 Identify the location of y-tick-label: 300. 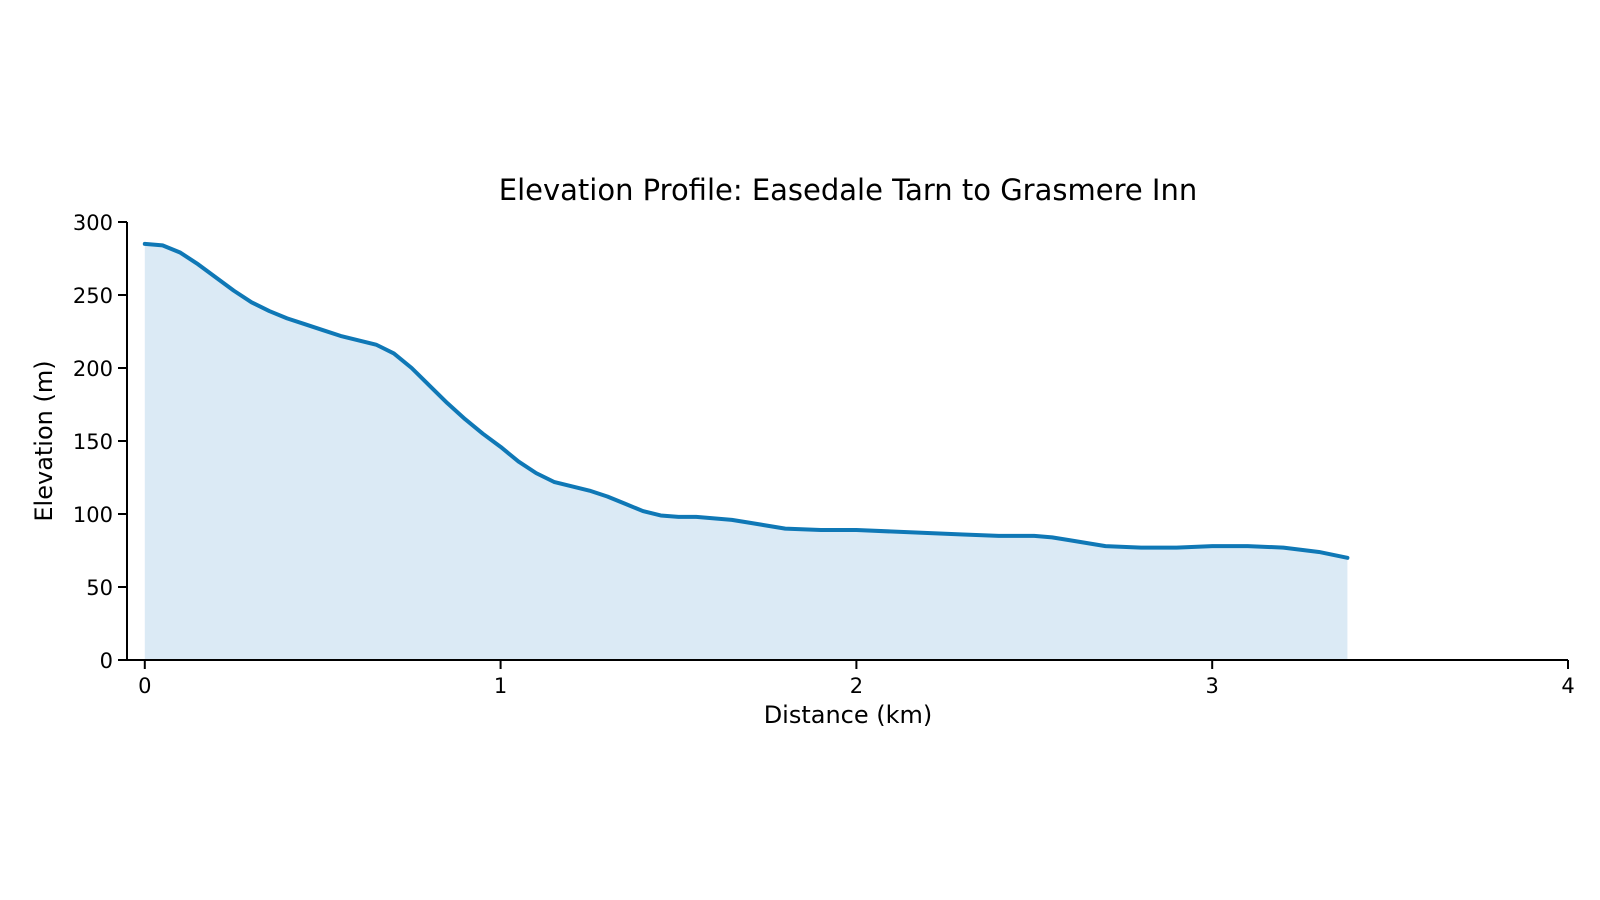
(93, 223).